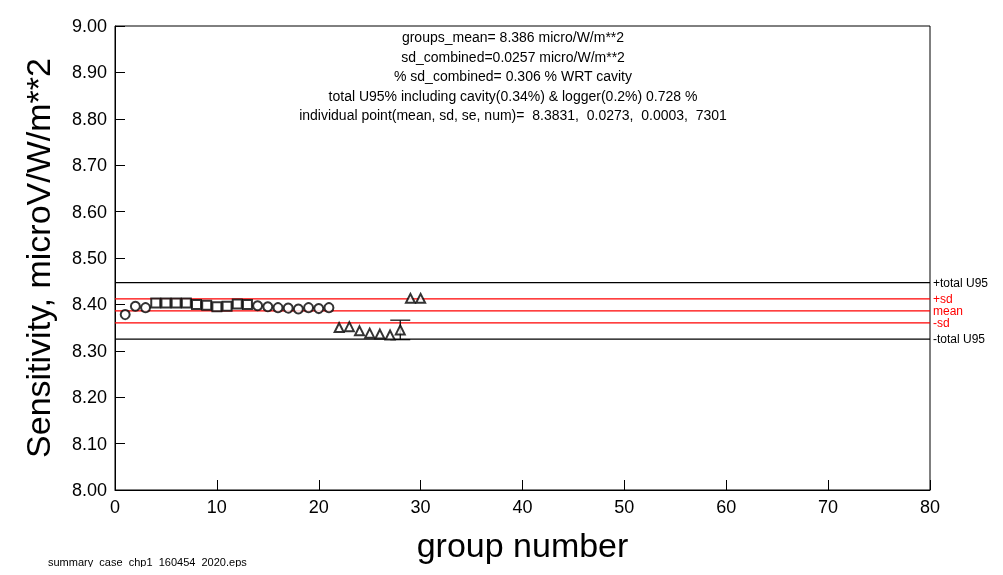 The width and height of the screenshot is (1003, 575). Describe the element at coordinates (115, 507) in the screenshot. I see `x-tick-label: 0` at that location.